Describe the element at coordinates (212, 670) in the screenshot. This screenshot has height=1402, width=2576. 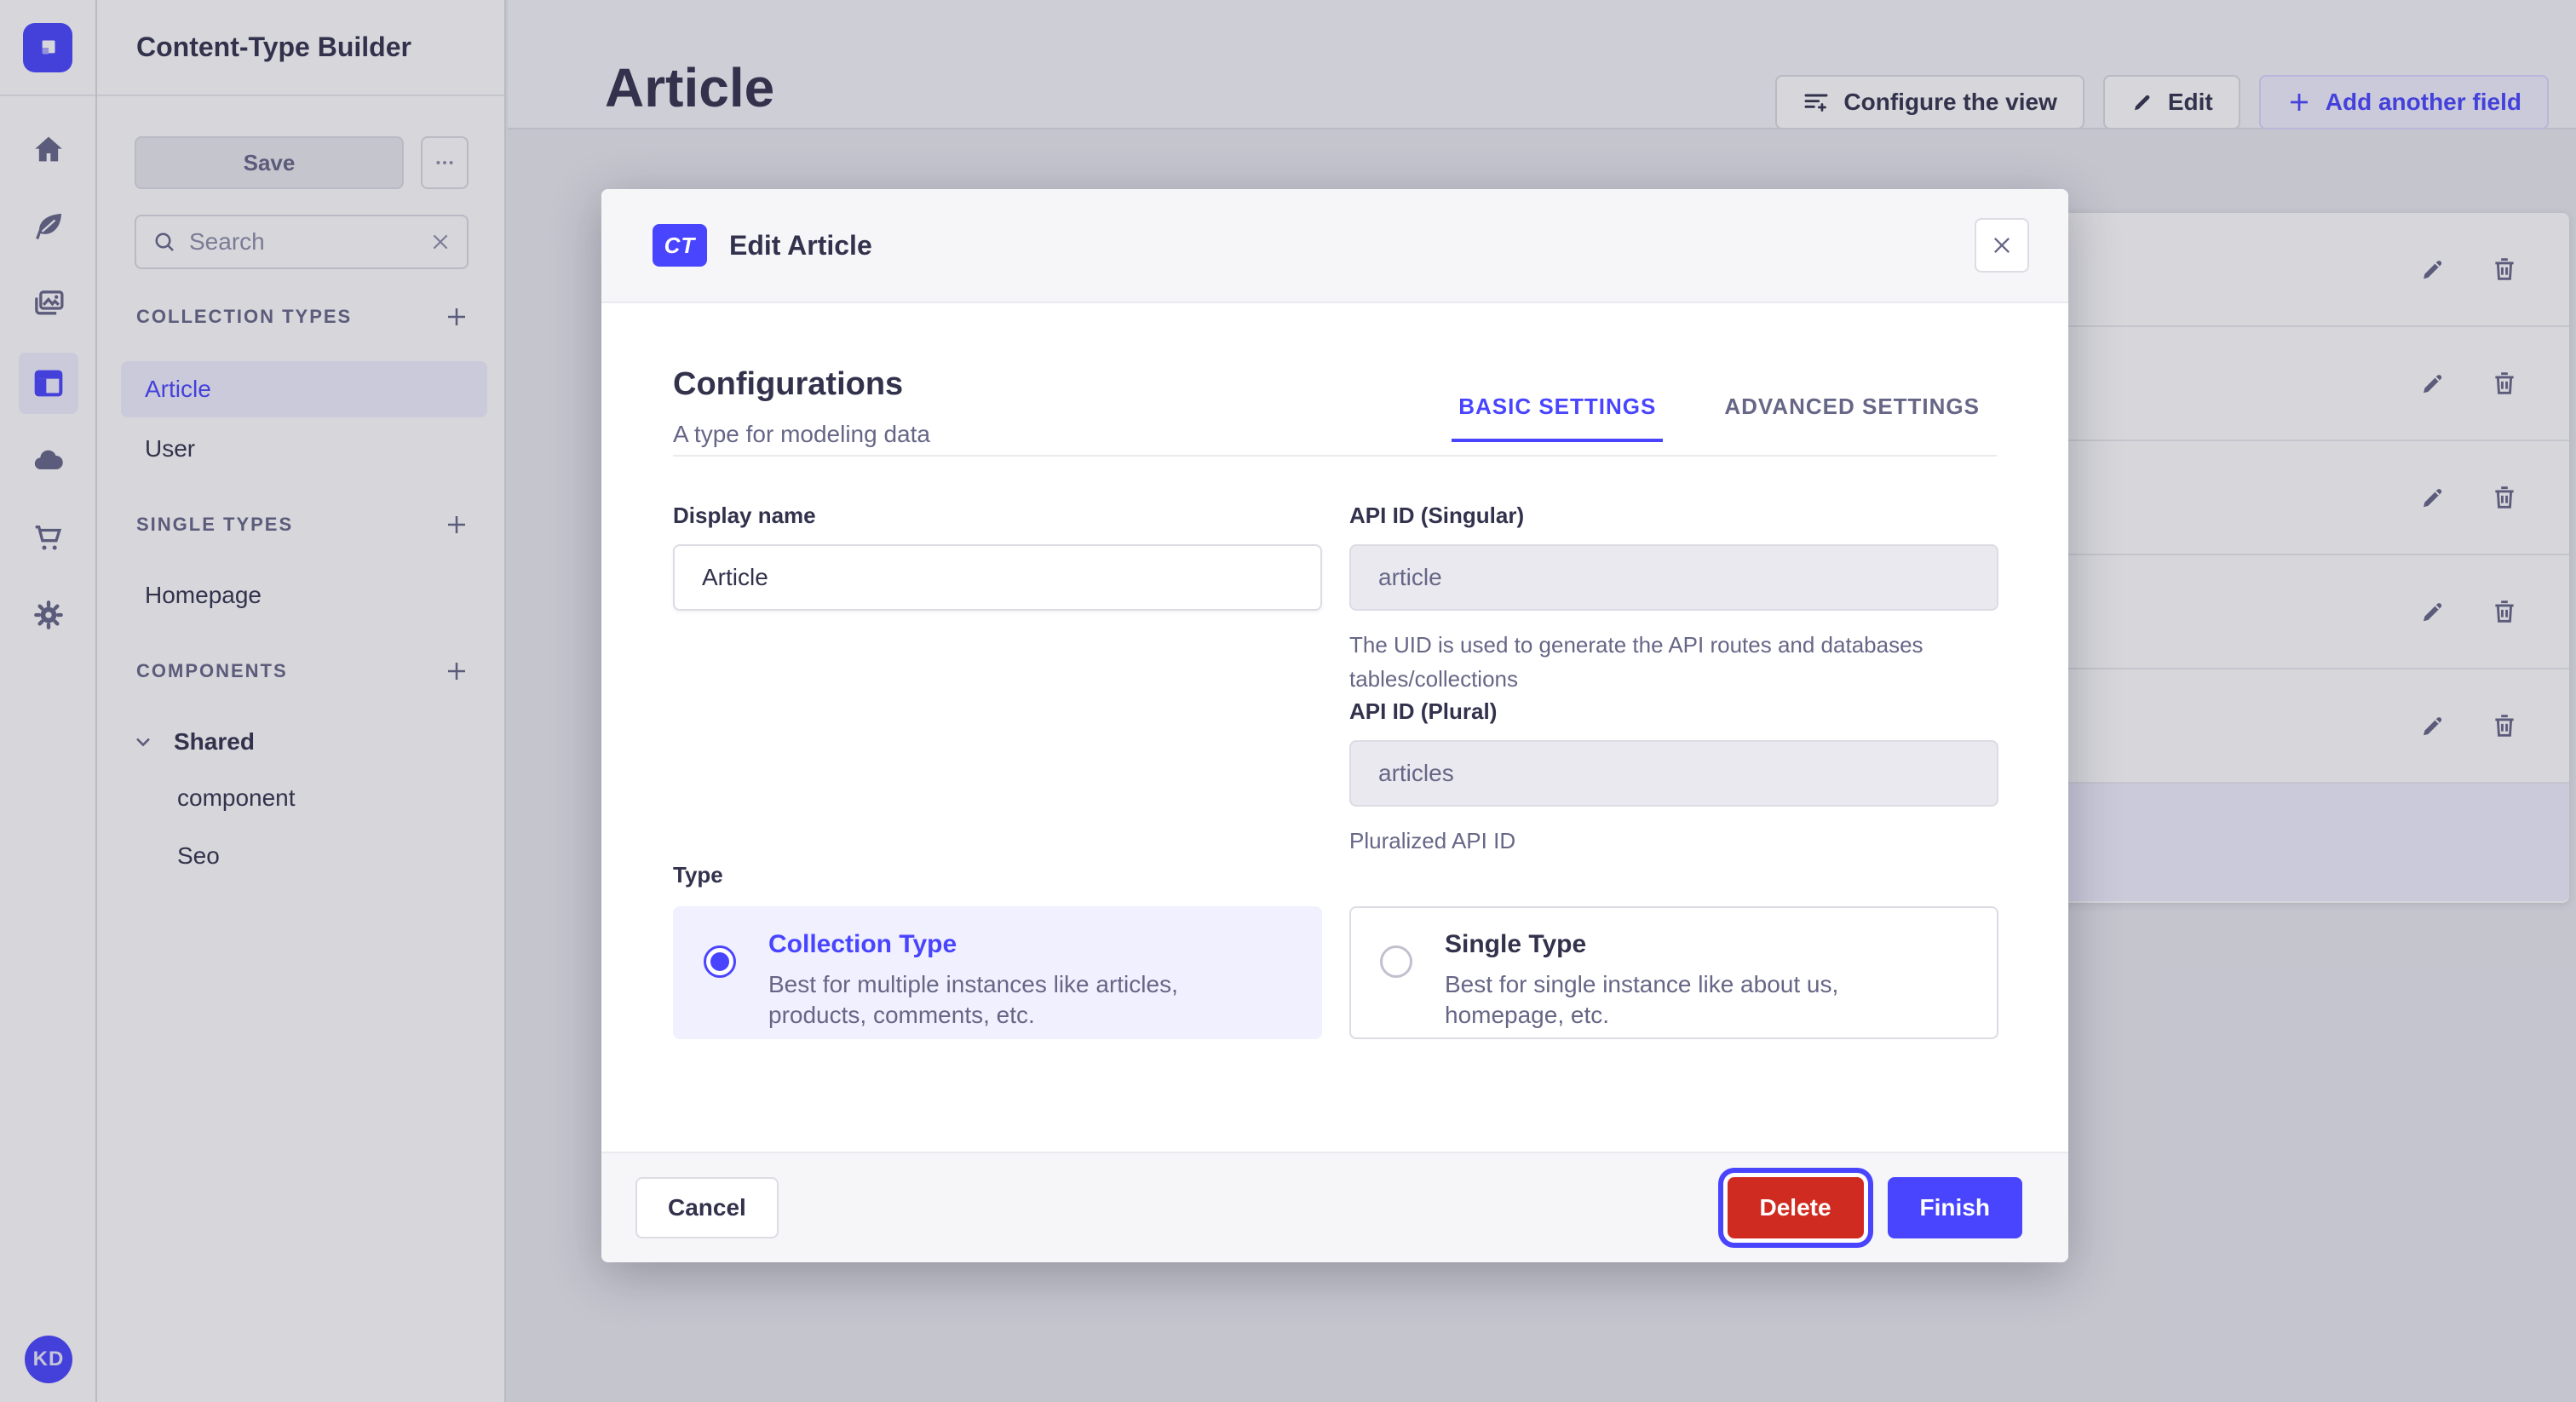
I see `components-label: COMPONENTS` at that location.